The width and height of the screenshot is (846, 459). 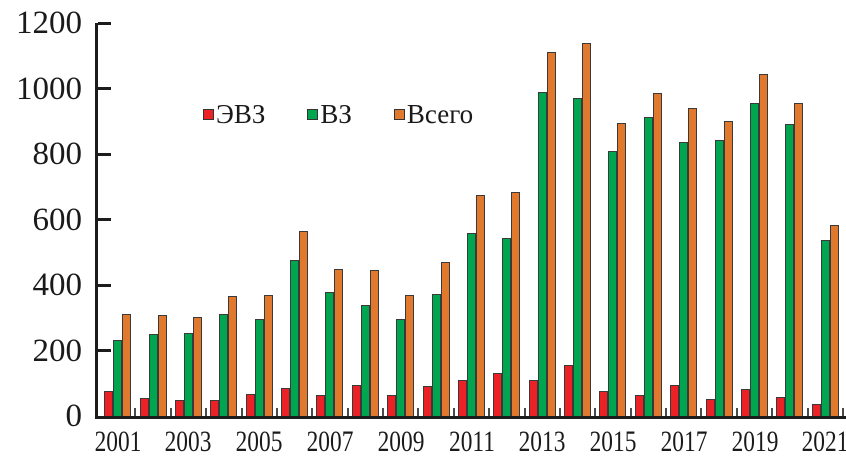 I want to click on y-tick-label: 600, so click(x=57, y=220).